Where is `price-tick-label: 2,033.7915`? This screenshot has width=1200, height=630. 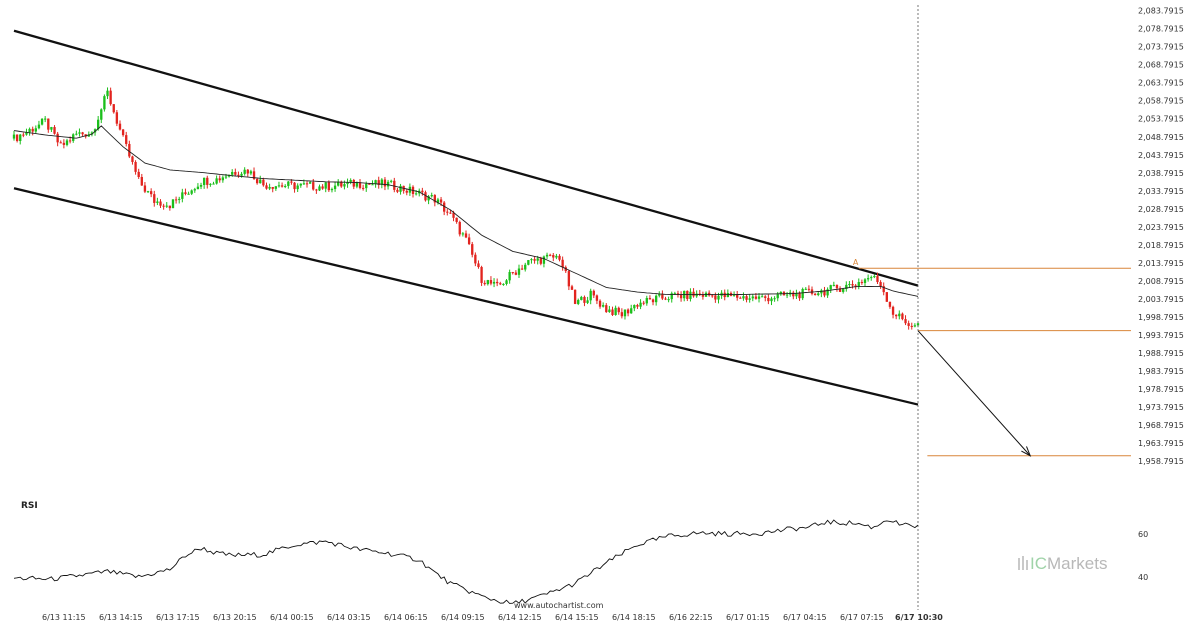
price-tick-label: 2,033.7915 is located at coordinates (1161, 191).